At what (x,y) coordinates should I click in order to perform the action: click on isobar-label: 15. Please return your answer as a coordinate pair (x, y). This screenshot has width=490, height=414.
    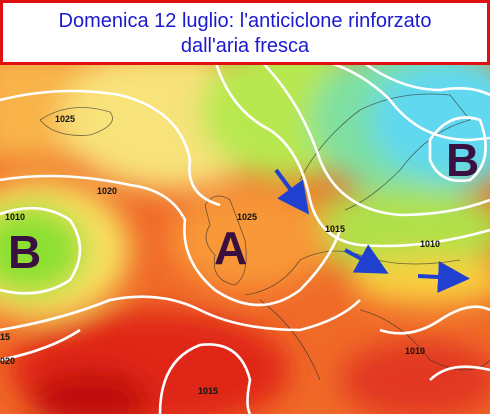
    Looking at the image, I should click on (5, 337).